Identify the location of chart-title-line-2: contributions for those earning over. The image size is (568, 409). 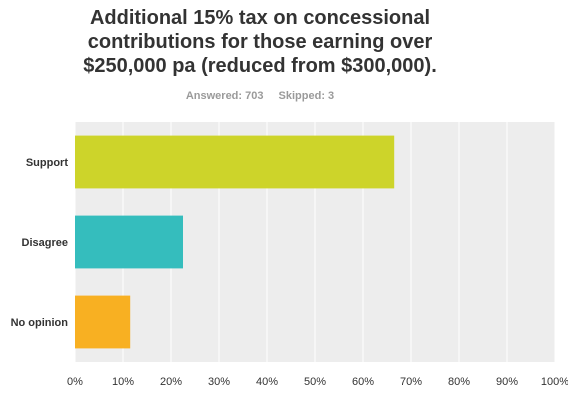
(260, 42).